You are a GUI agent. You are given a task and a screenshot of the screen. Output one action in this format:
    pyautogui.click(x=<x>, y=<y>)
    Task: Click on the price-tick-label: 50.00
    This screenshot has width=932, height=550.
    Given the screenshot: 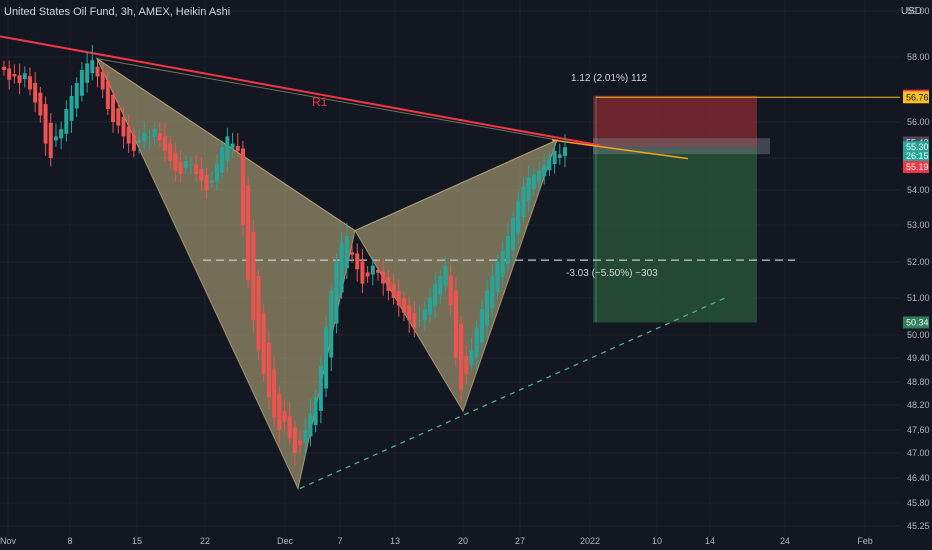 What is the action you would take?
    pyautogui.click(x=918, y=335)
    